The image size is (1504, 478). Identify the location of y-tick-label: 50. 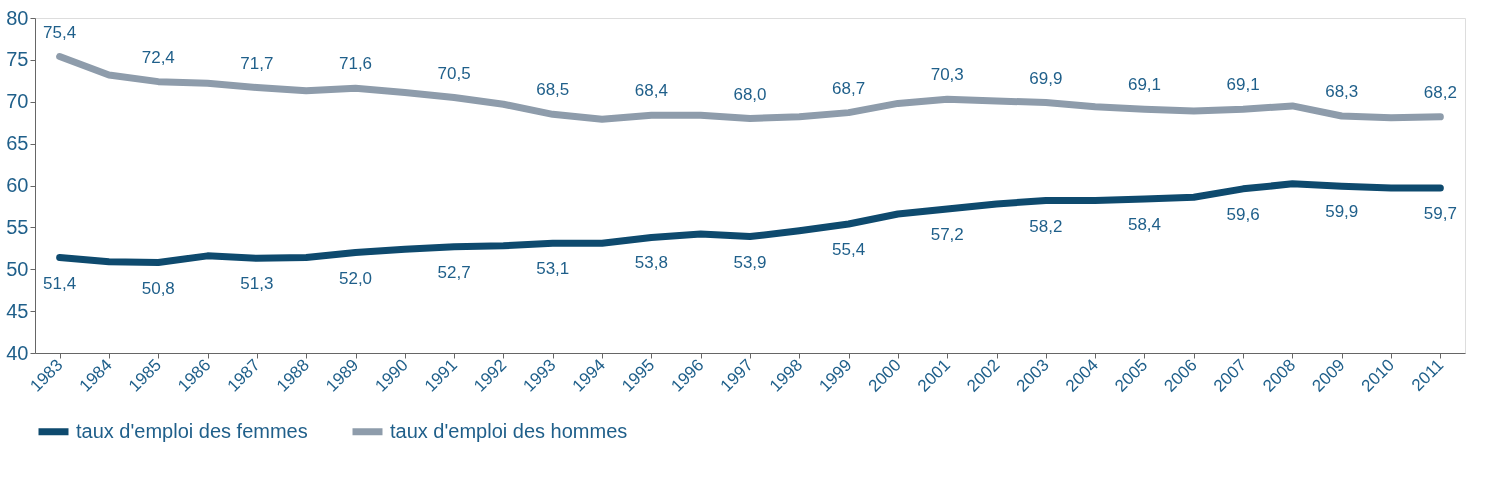
(17, 268).